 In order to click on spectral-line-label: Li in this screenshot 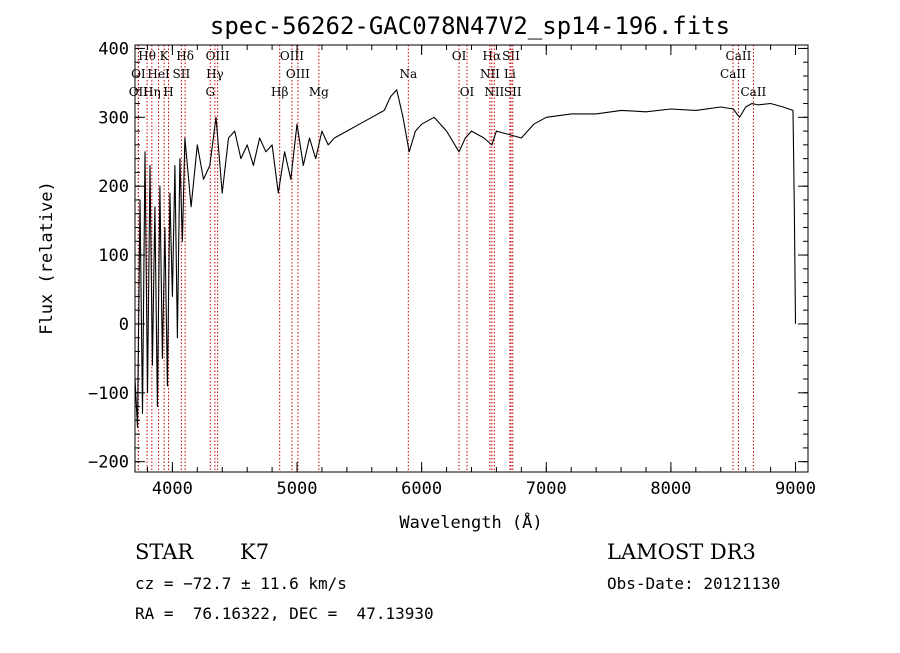, I will do `click(510, 74)`.